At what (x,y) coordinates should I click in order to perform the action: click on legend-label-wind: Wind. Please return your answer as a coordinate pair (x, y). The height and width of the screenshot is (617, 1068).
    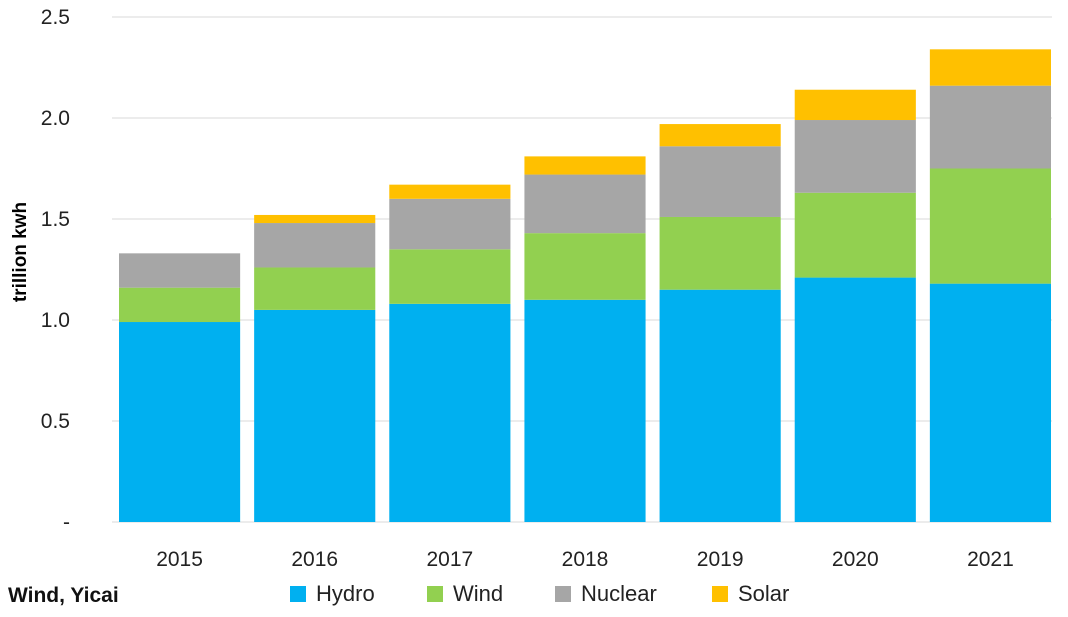
    Looking at the image, I should click on (478, 593).